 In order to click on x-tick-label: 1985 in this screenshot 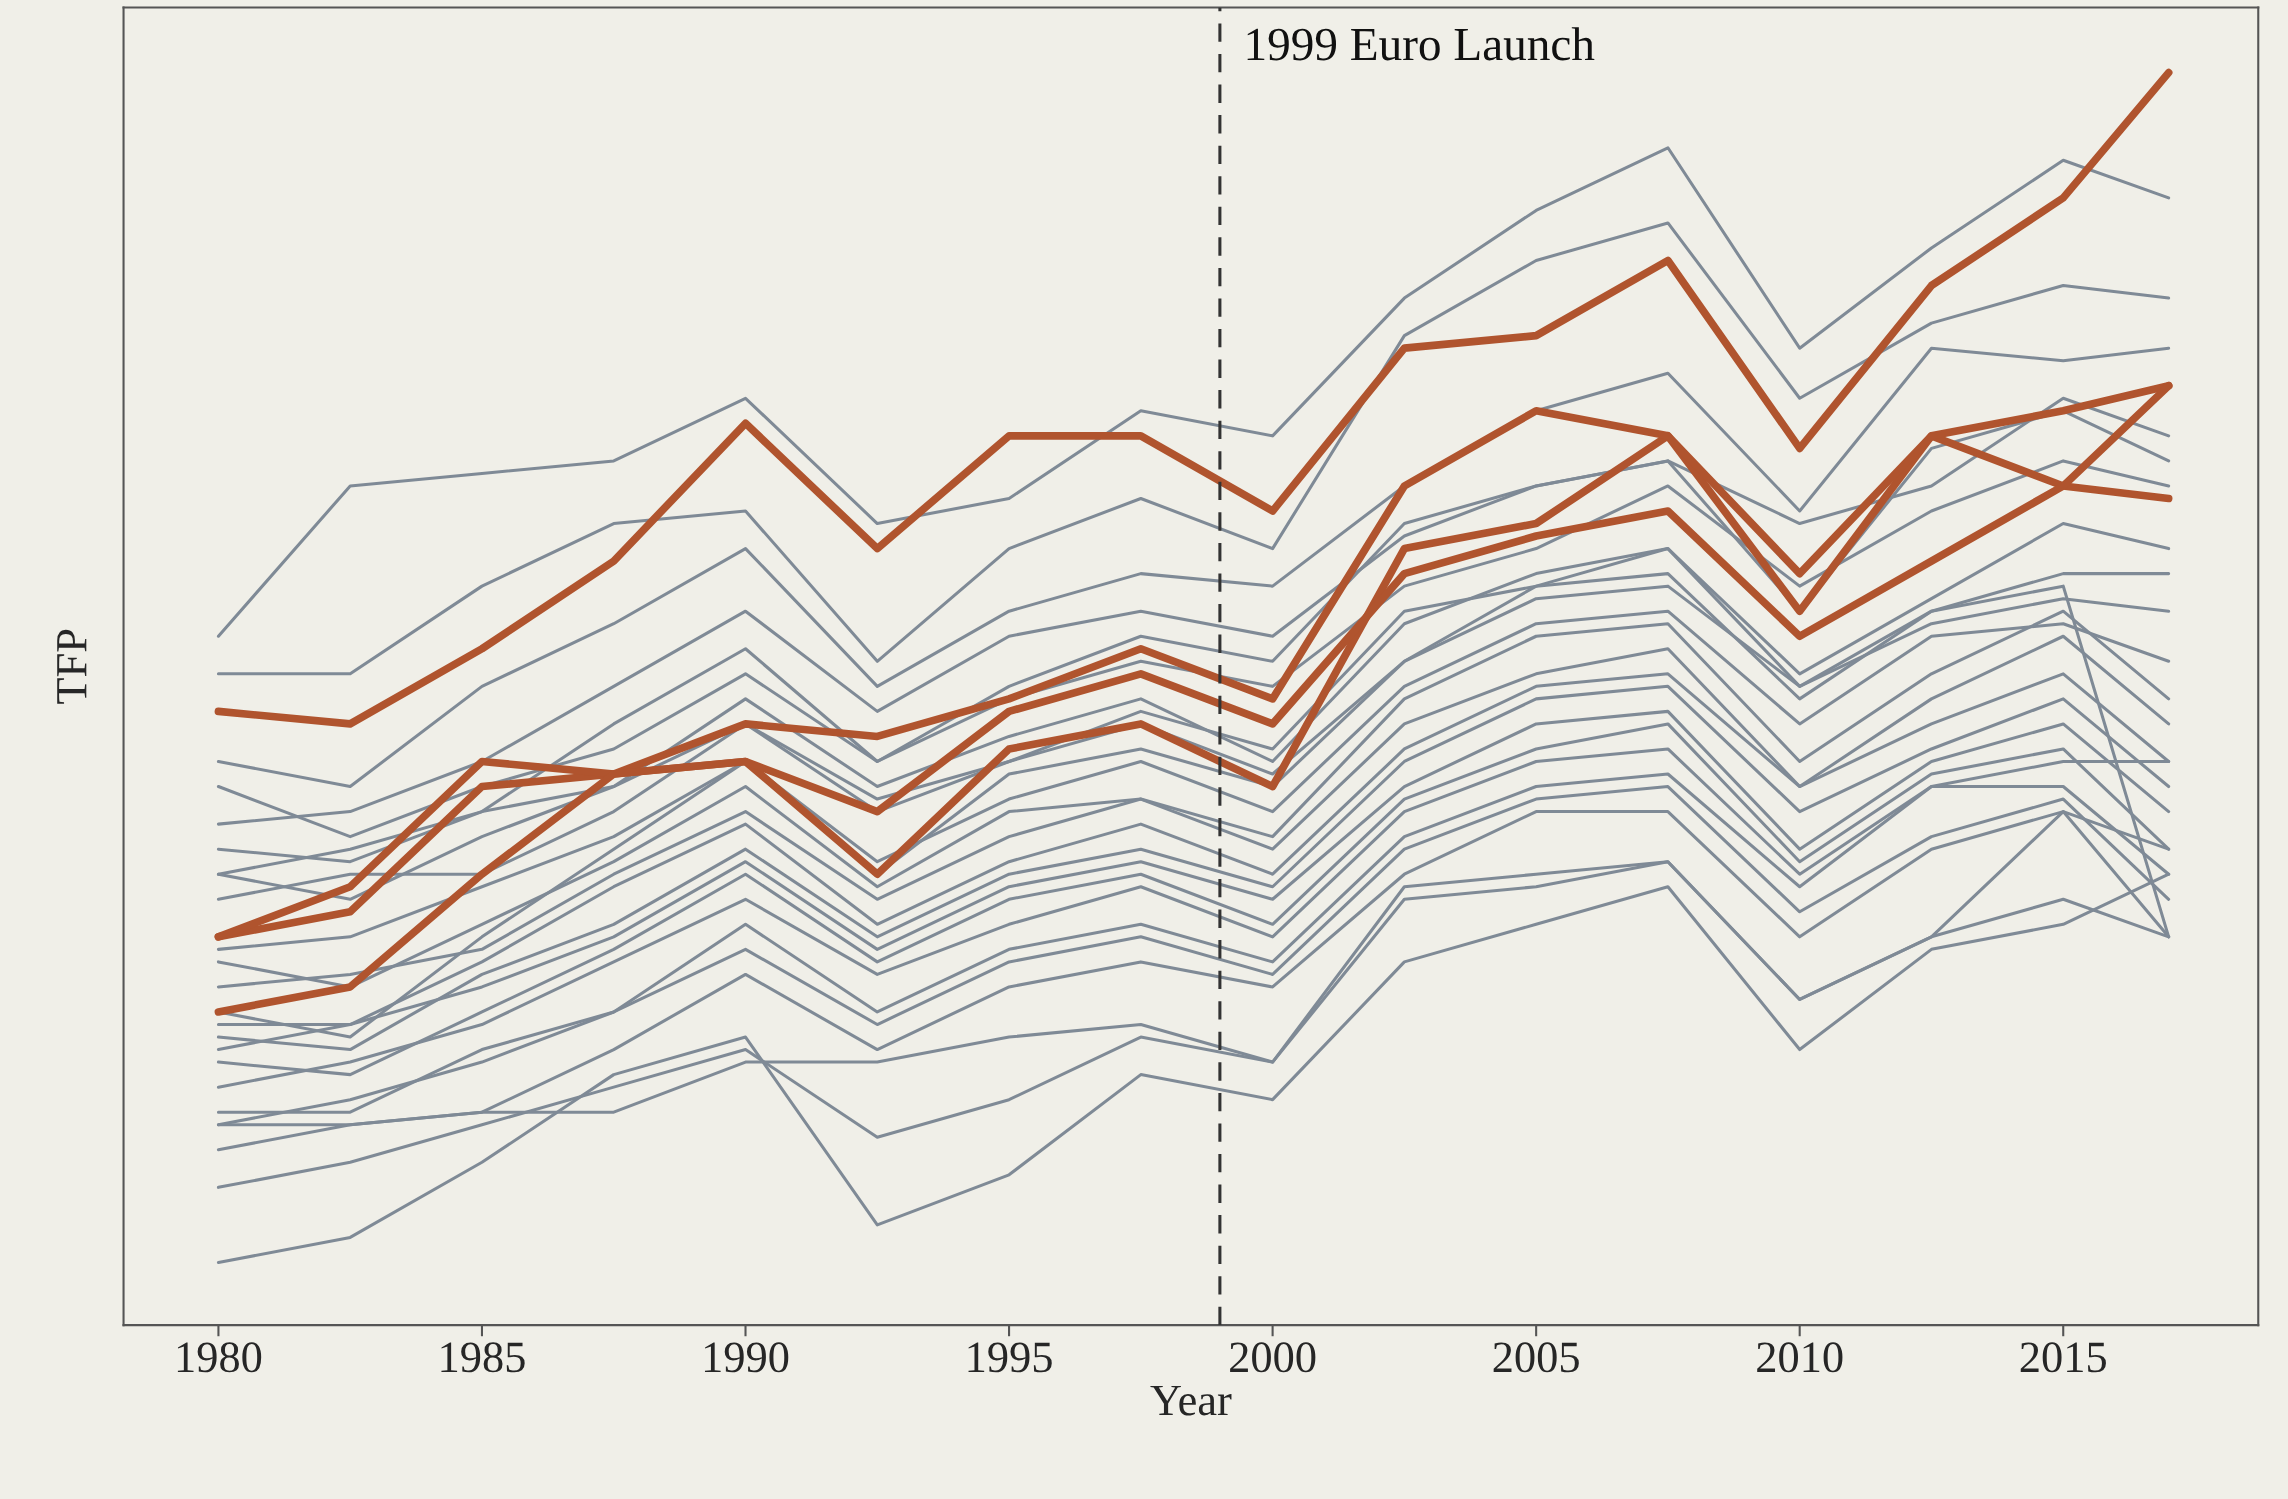, I will do `click(483, 1357)`.